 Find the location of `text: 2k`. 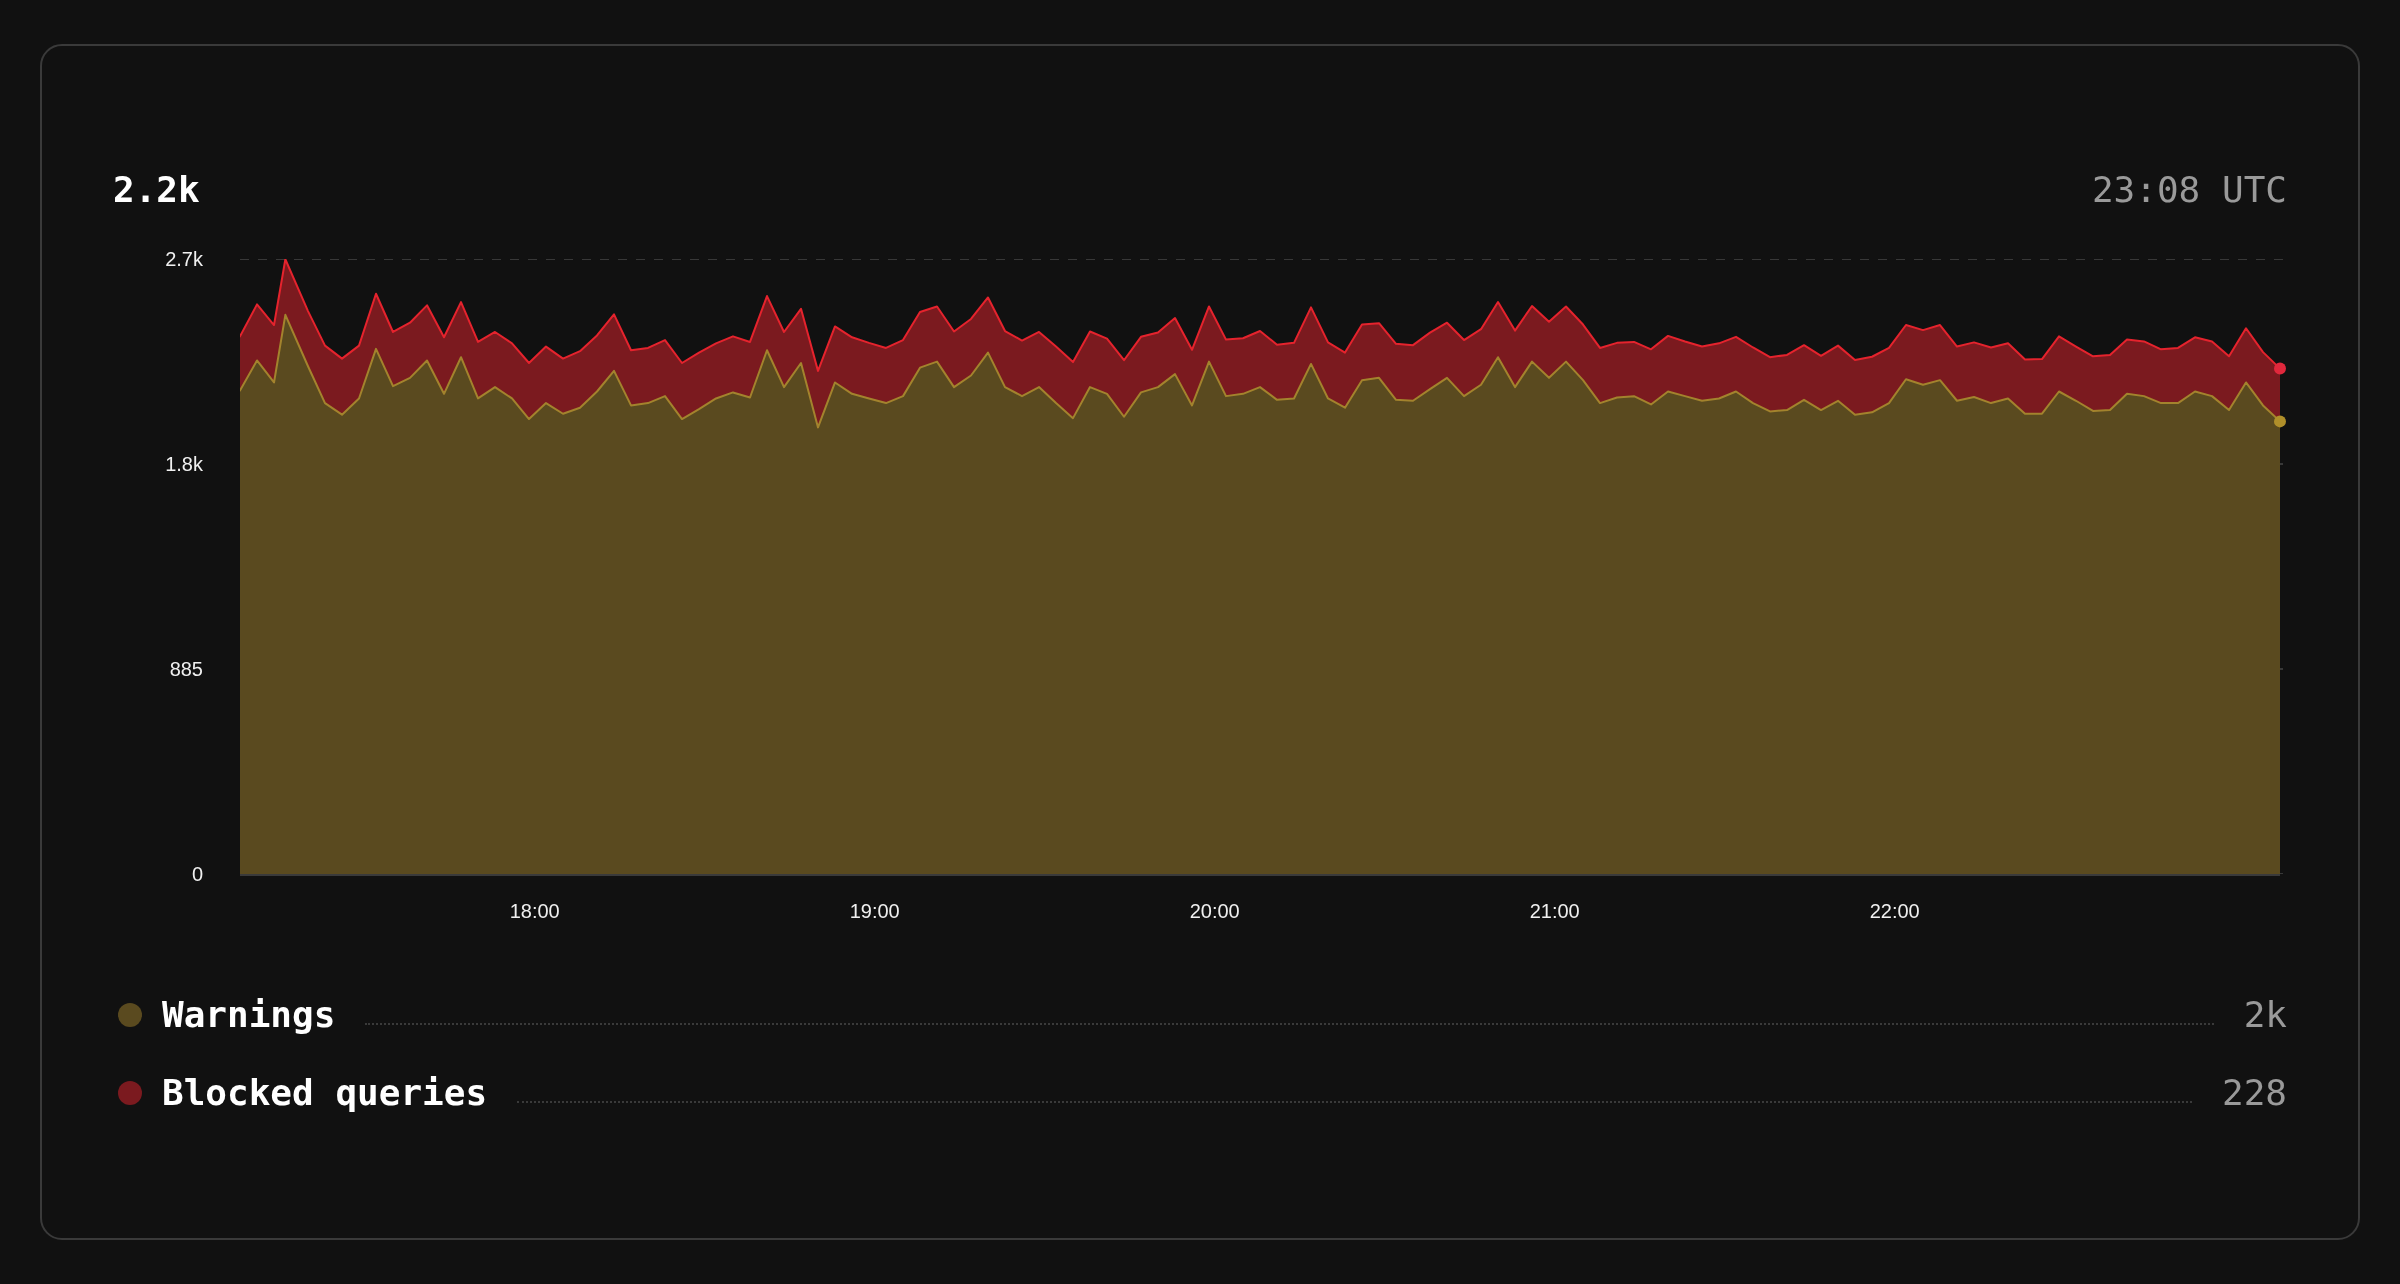

text: 2k is located at coordinates (2265, 1015).